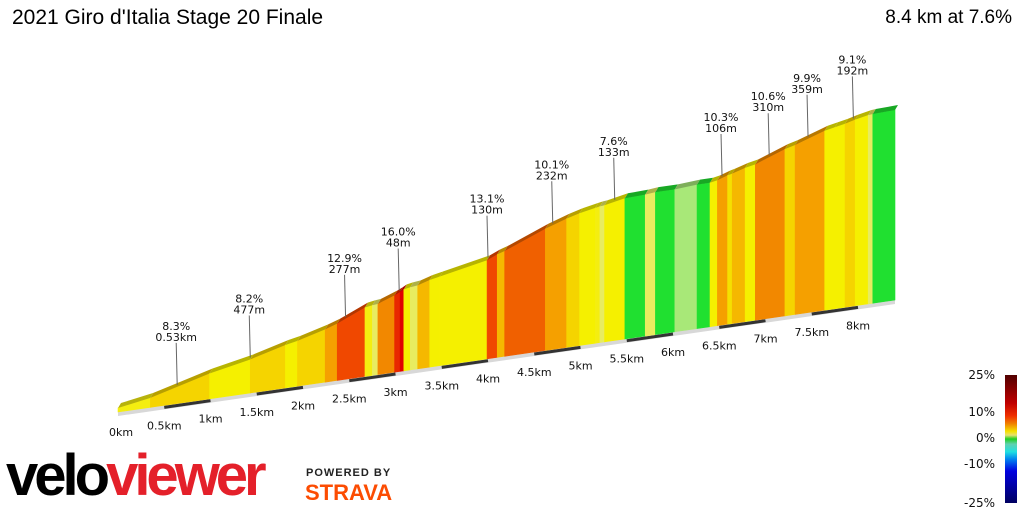 Image resolution: width=1024 pixels, height=512 pixels. Describe the element at coordinates (58, 475) in the screenshot. I see `logo-velo: velo` at that location.